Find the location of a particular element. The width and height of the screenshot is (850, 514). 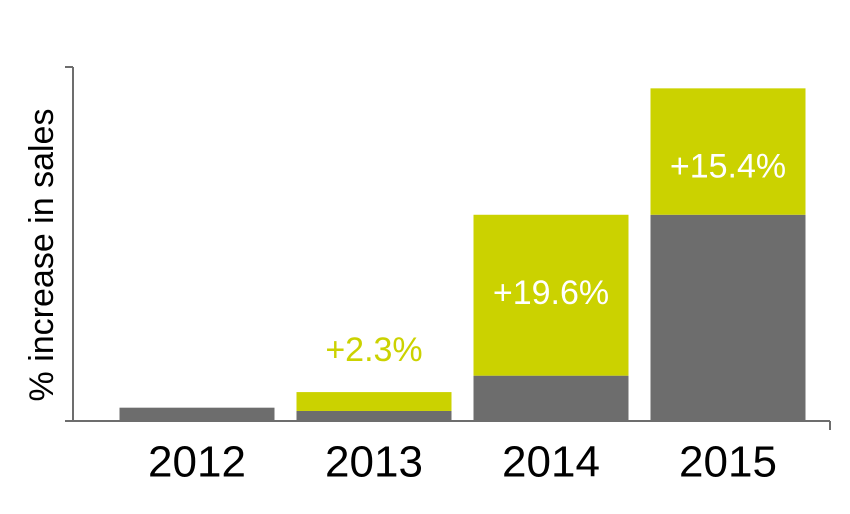

x-tick-label: 2015 is located at coordinates (728, 462).